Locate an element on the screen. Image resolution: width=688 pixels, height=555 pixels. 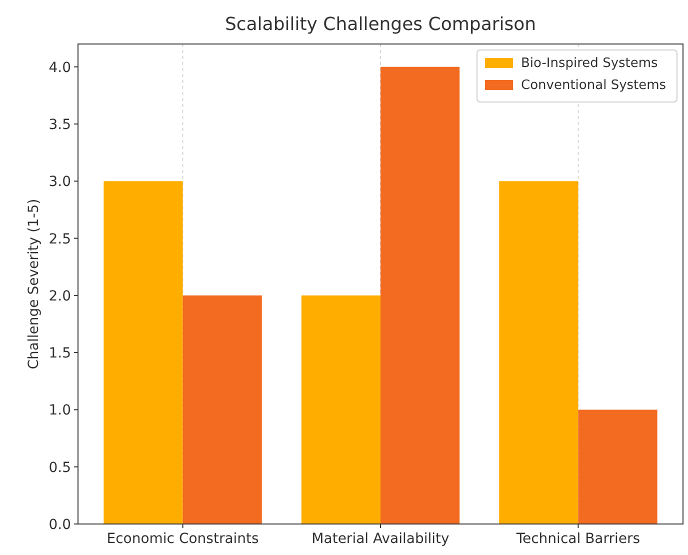
y-tick-label: 4.0 is located at coordinates (59, 68).